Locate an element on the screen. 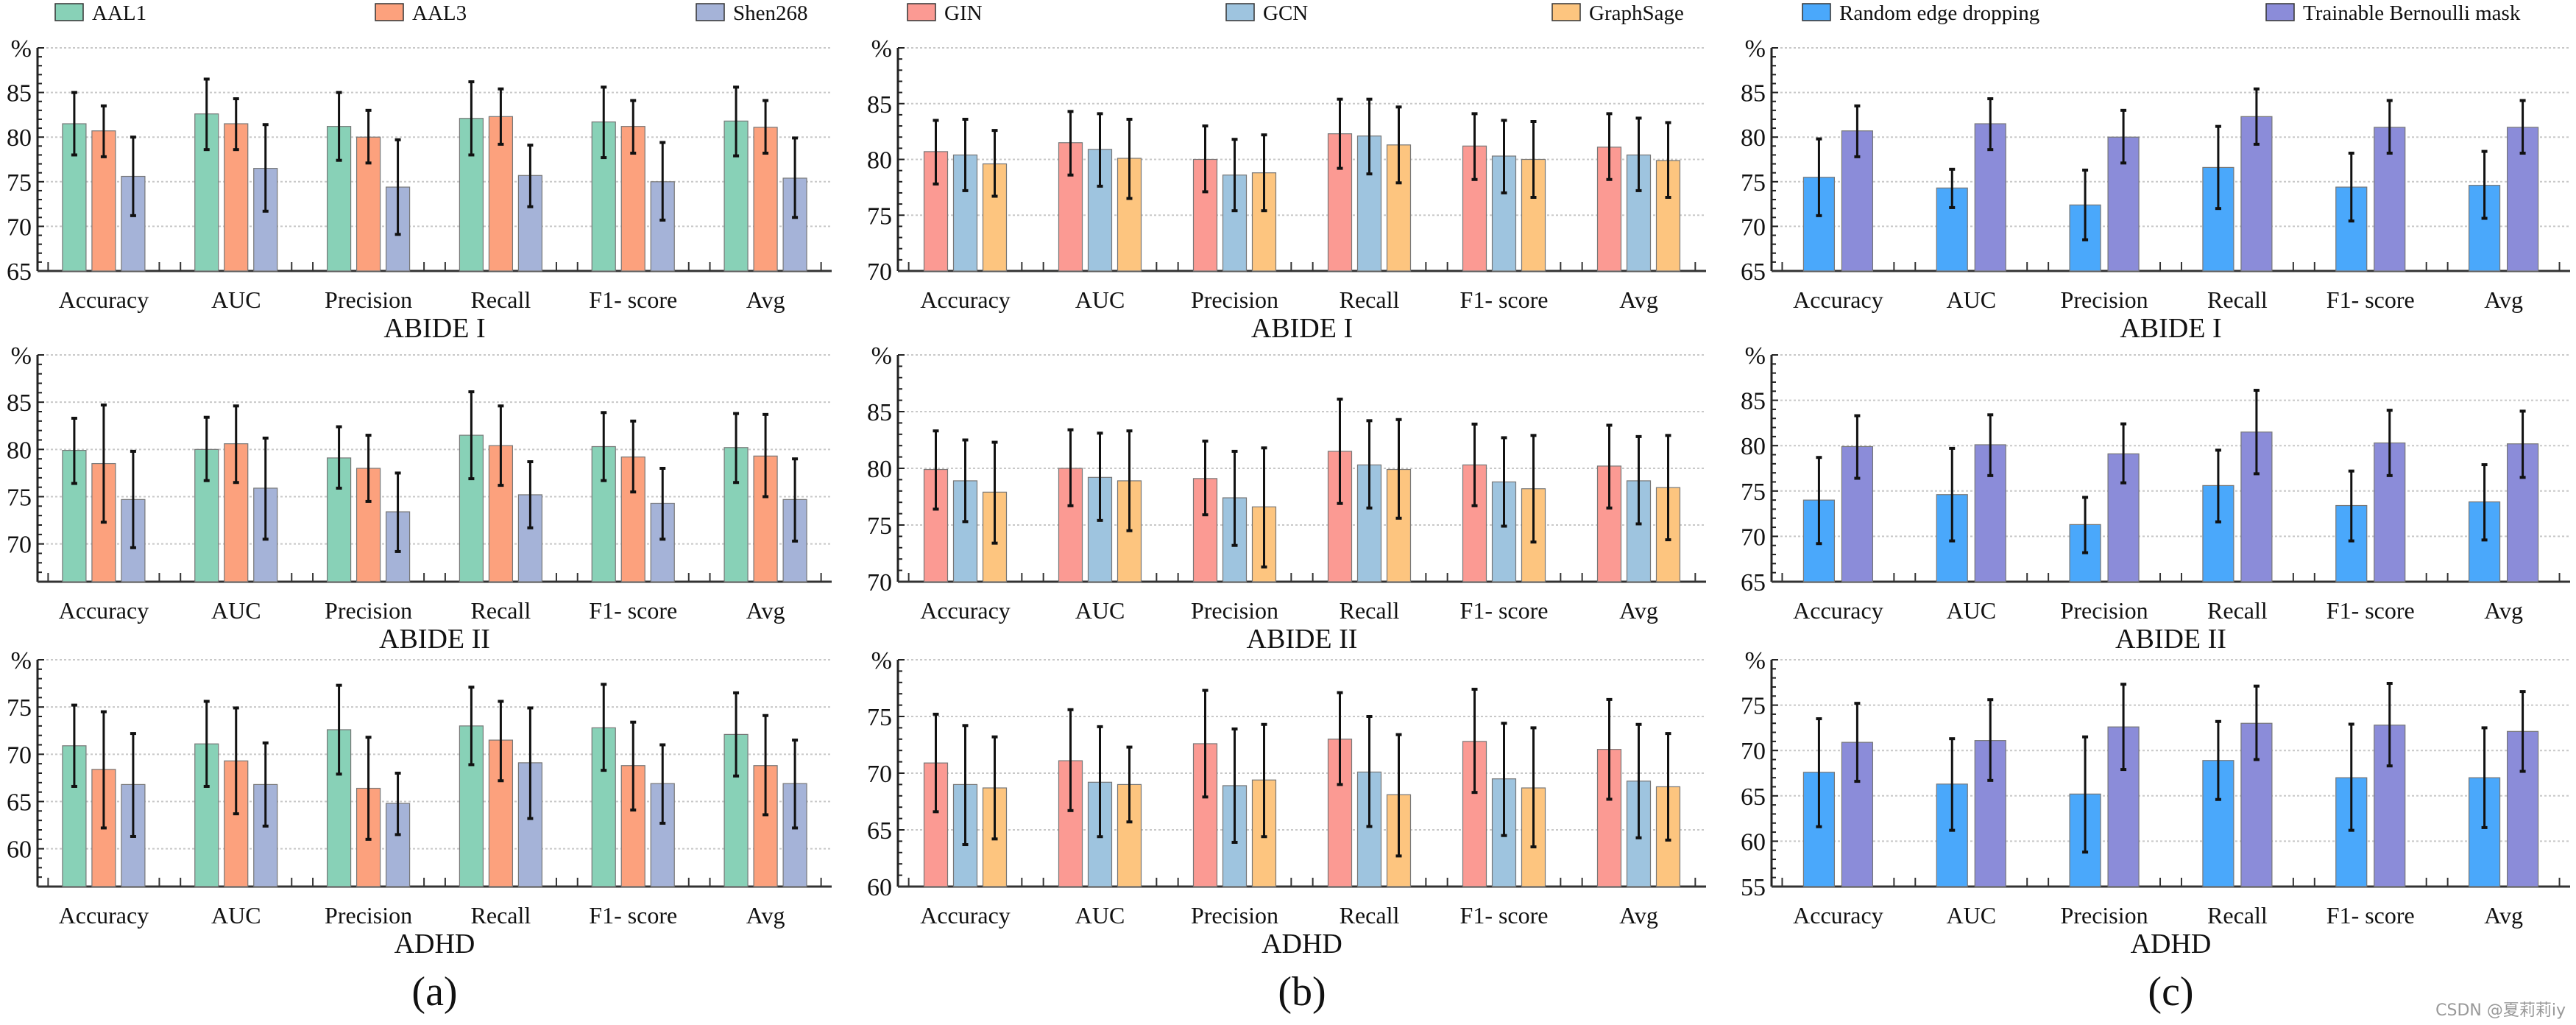  legend-label: Random edge dropping is located at coordinates (1939, 13).